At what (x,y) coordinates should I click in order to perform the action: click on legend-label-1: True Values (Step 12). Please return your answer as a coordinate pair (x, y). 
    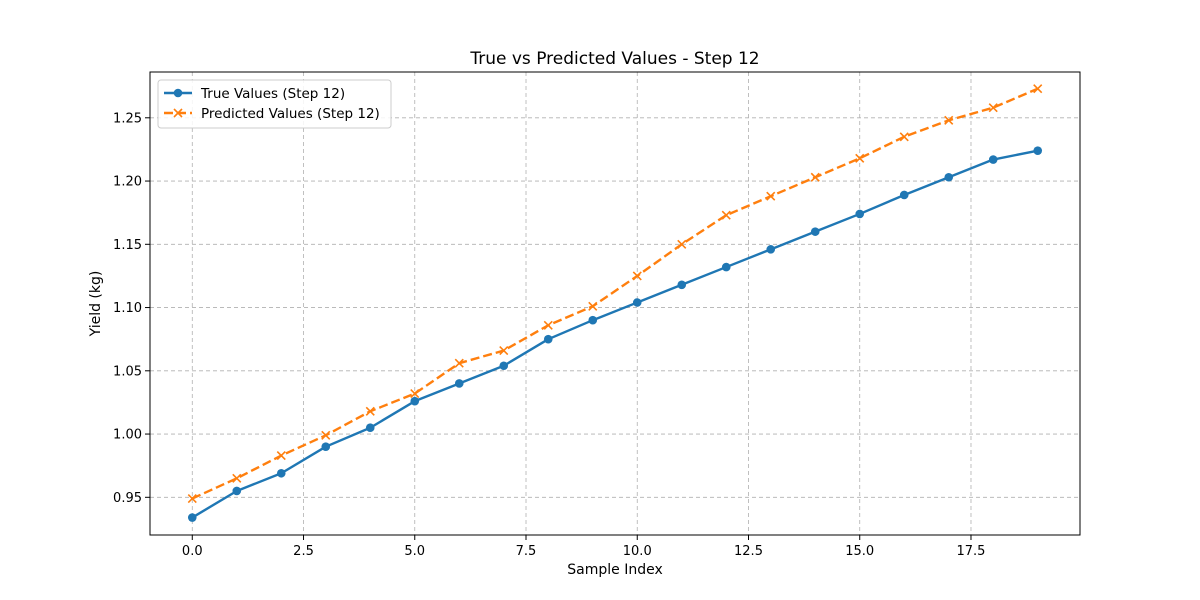
    Looking at the image, I should click on (272, 94).